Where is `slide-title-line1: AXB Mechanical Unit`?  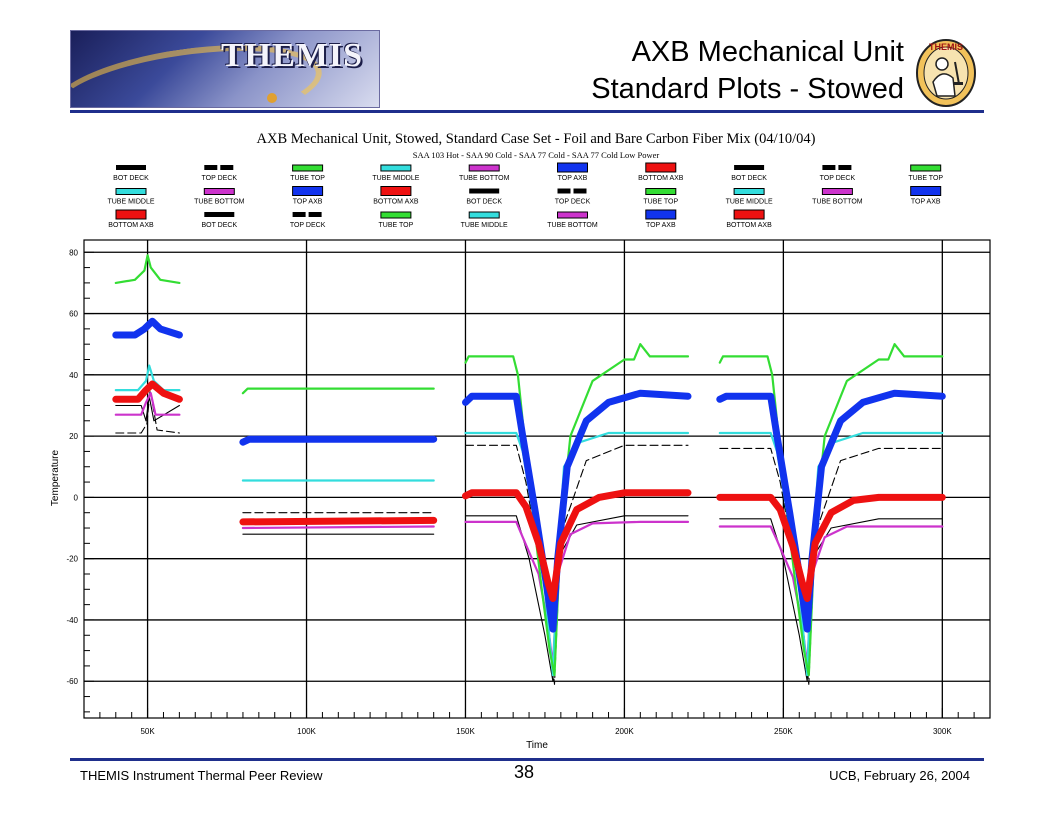 slide-title-line1: AXB Mechanical Unit is located at coordinates (767, 52).